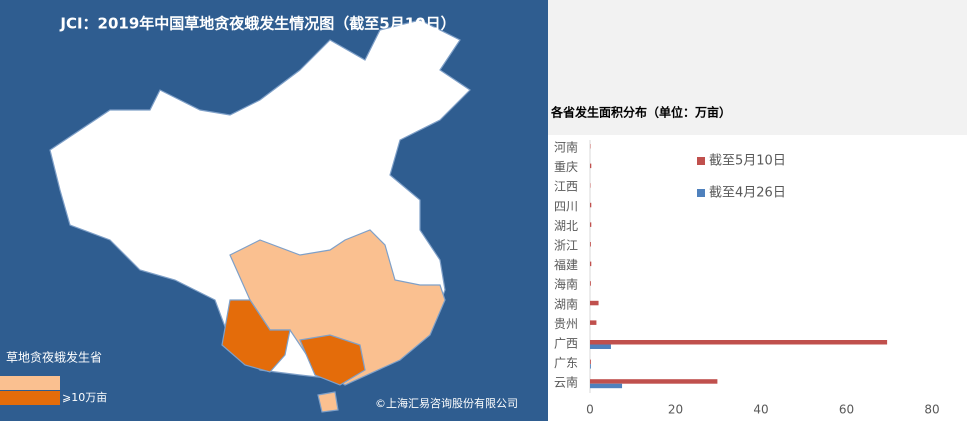  What do you see at coordinates (566, 303) in the screenshot?
I see `y-tick-label: 湖南` at bounding box center [566, 303].